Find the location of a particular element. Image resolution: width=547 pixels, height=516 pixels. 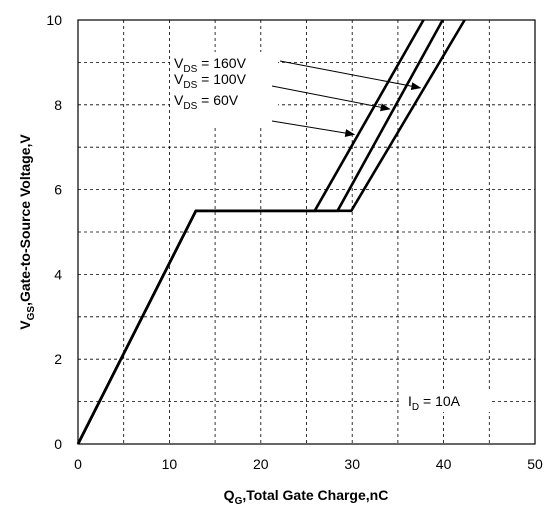

x-tick-label: 40 is located at coordinates (444, 464).